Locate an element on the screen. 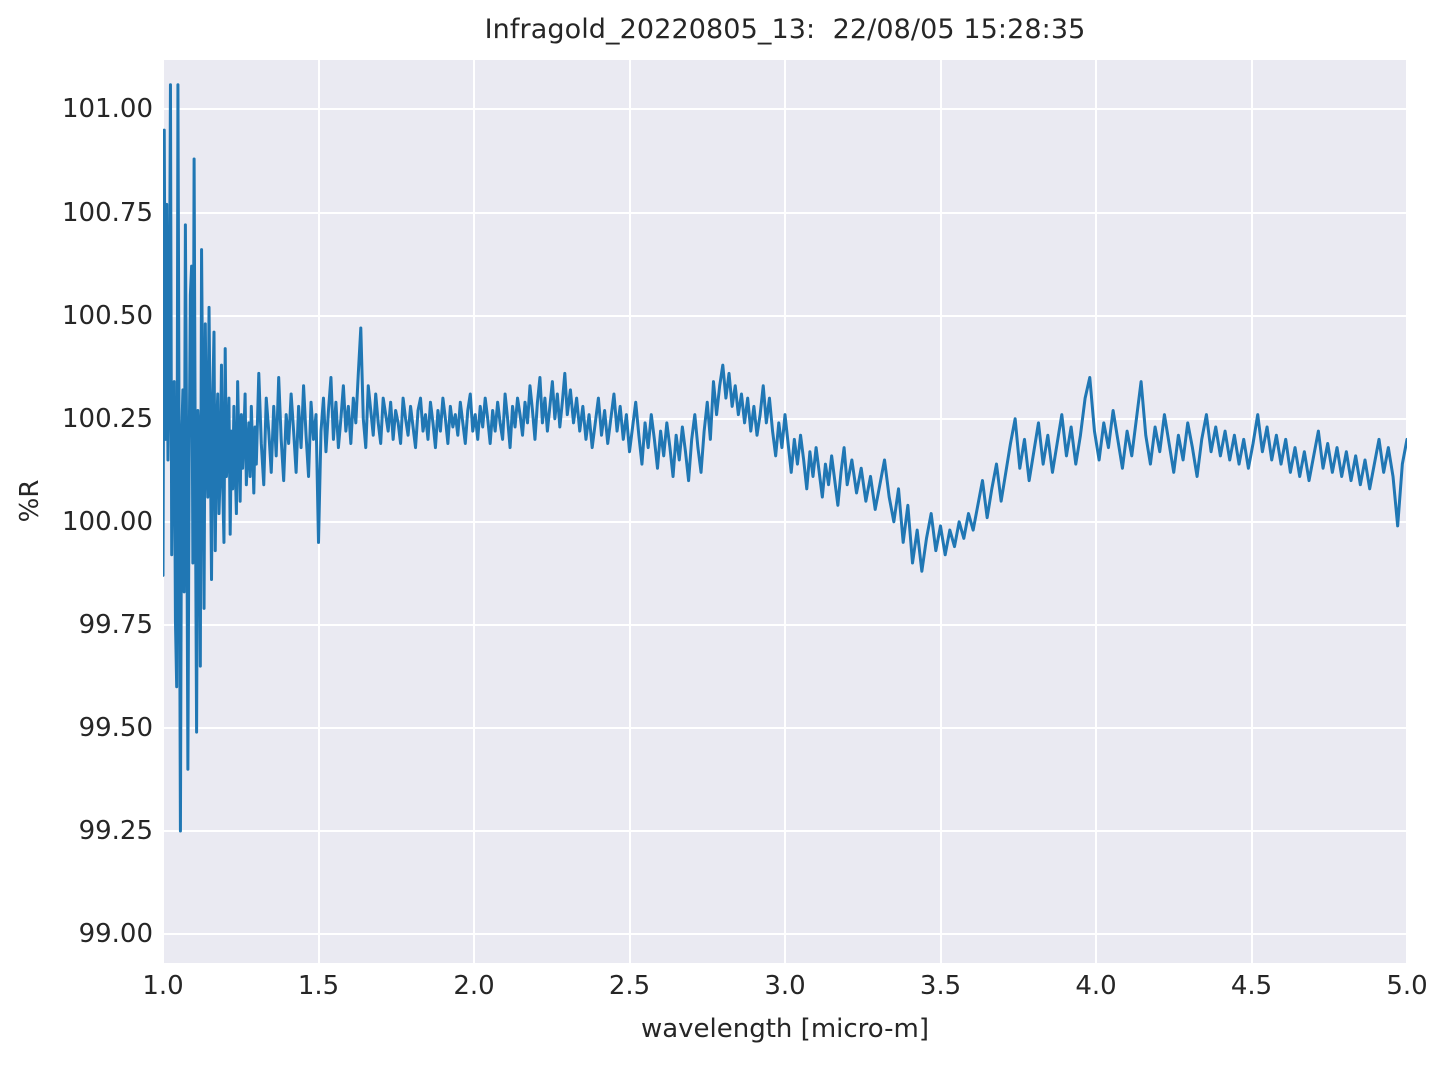 This screenshot has width=1440, height=1069. x-tick-label: 4.0 is located at coordinates (1096, 986).